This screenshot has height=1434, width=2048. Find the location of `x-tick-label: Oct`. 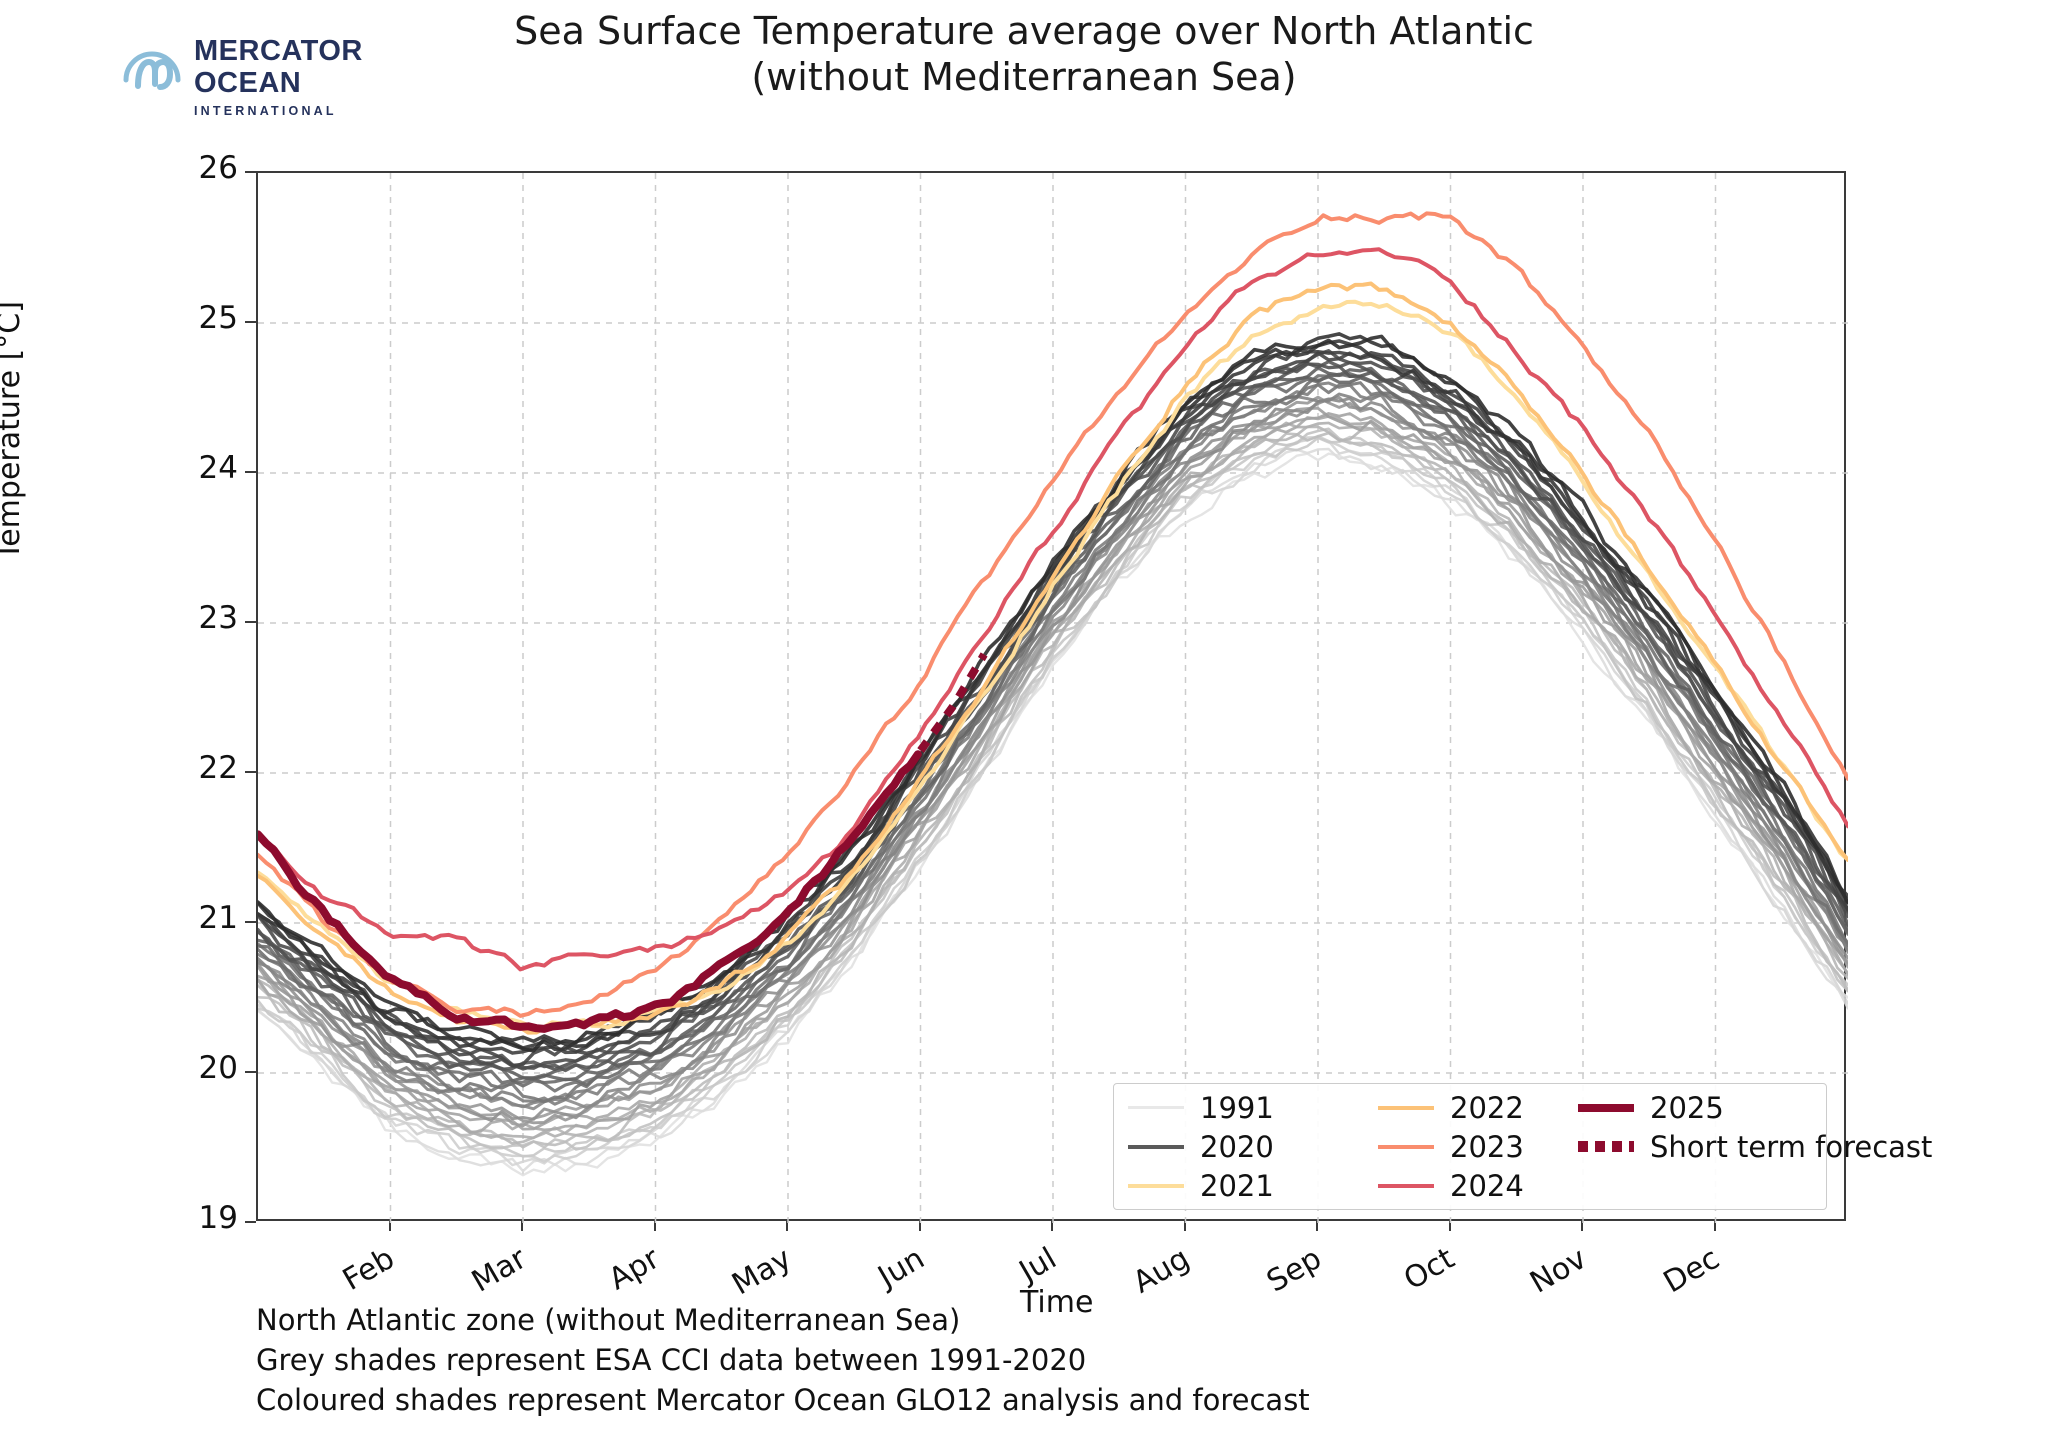

x-tick-label: Oct is located at coordinates (1428, 1269).